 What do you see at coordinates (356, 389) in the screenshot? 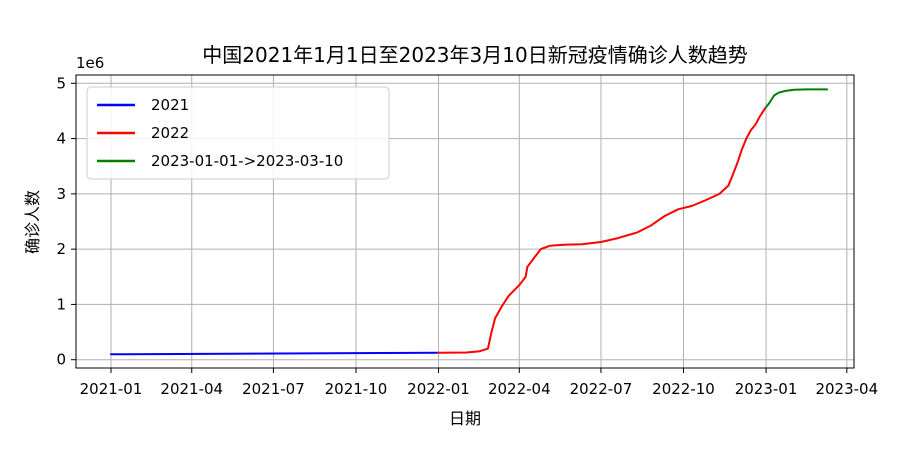
I see `x-tick-label: 2021-10` at bounding box center [356, 389].